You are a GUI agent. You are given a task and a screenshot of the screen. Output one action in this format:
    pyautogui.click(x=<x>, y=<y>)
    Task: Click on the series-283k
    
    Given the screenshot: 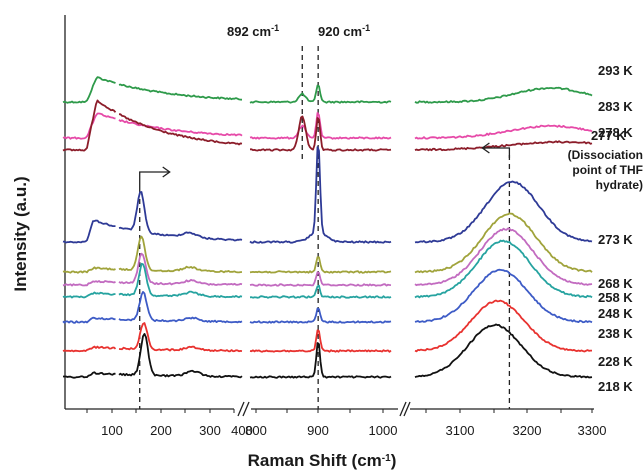 What is the action you would take?
    pyautogui.click(x=327, y=126)
    